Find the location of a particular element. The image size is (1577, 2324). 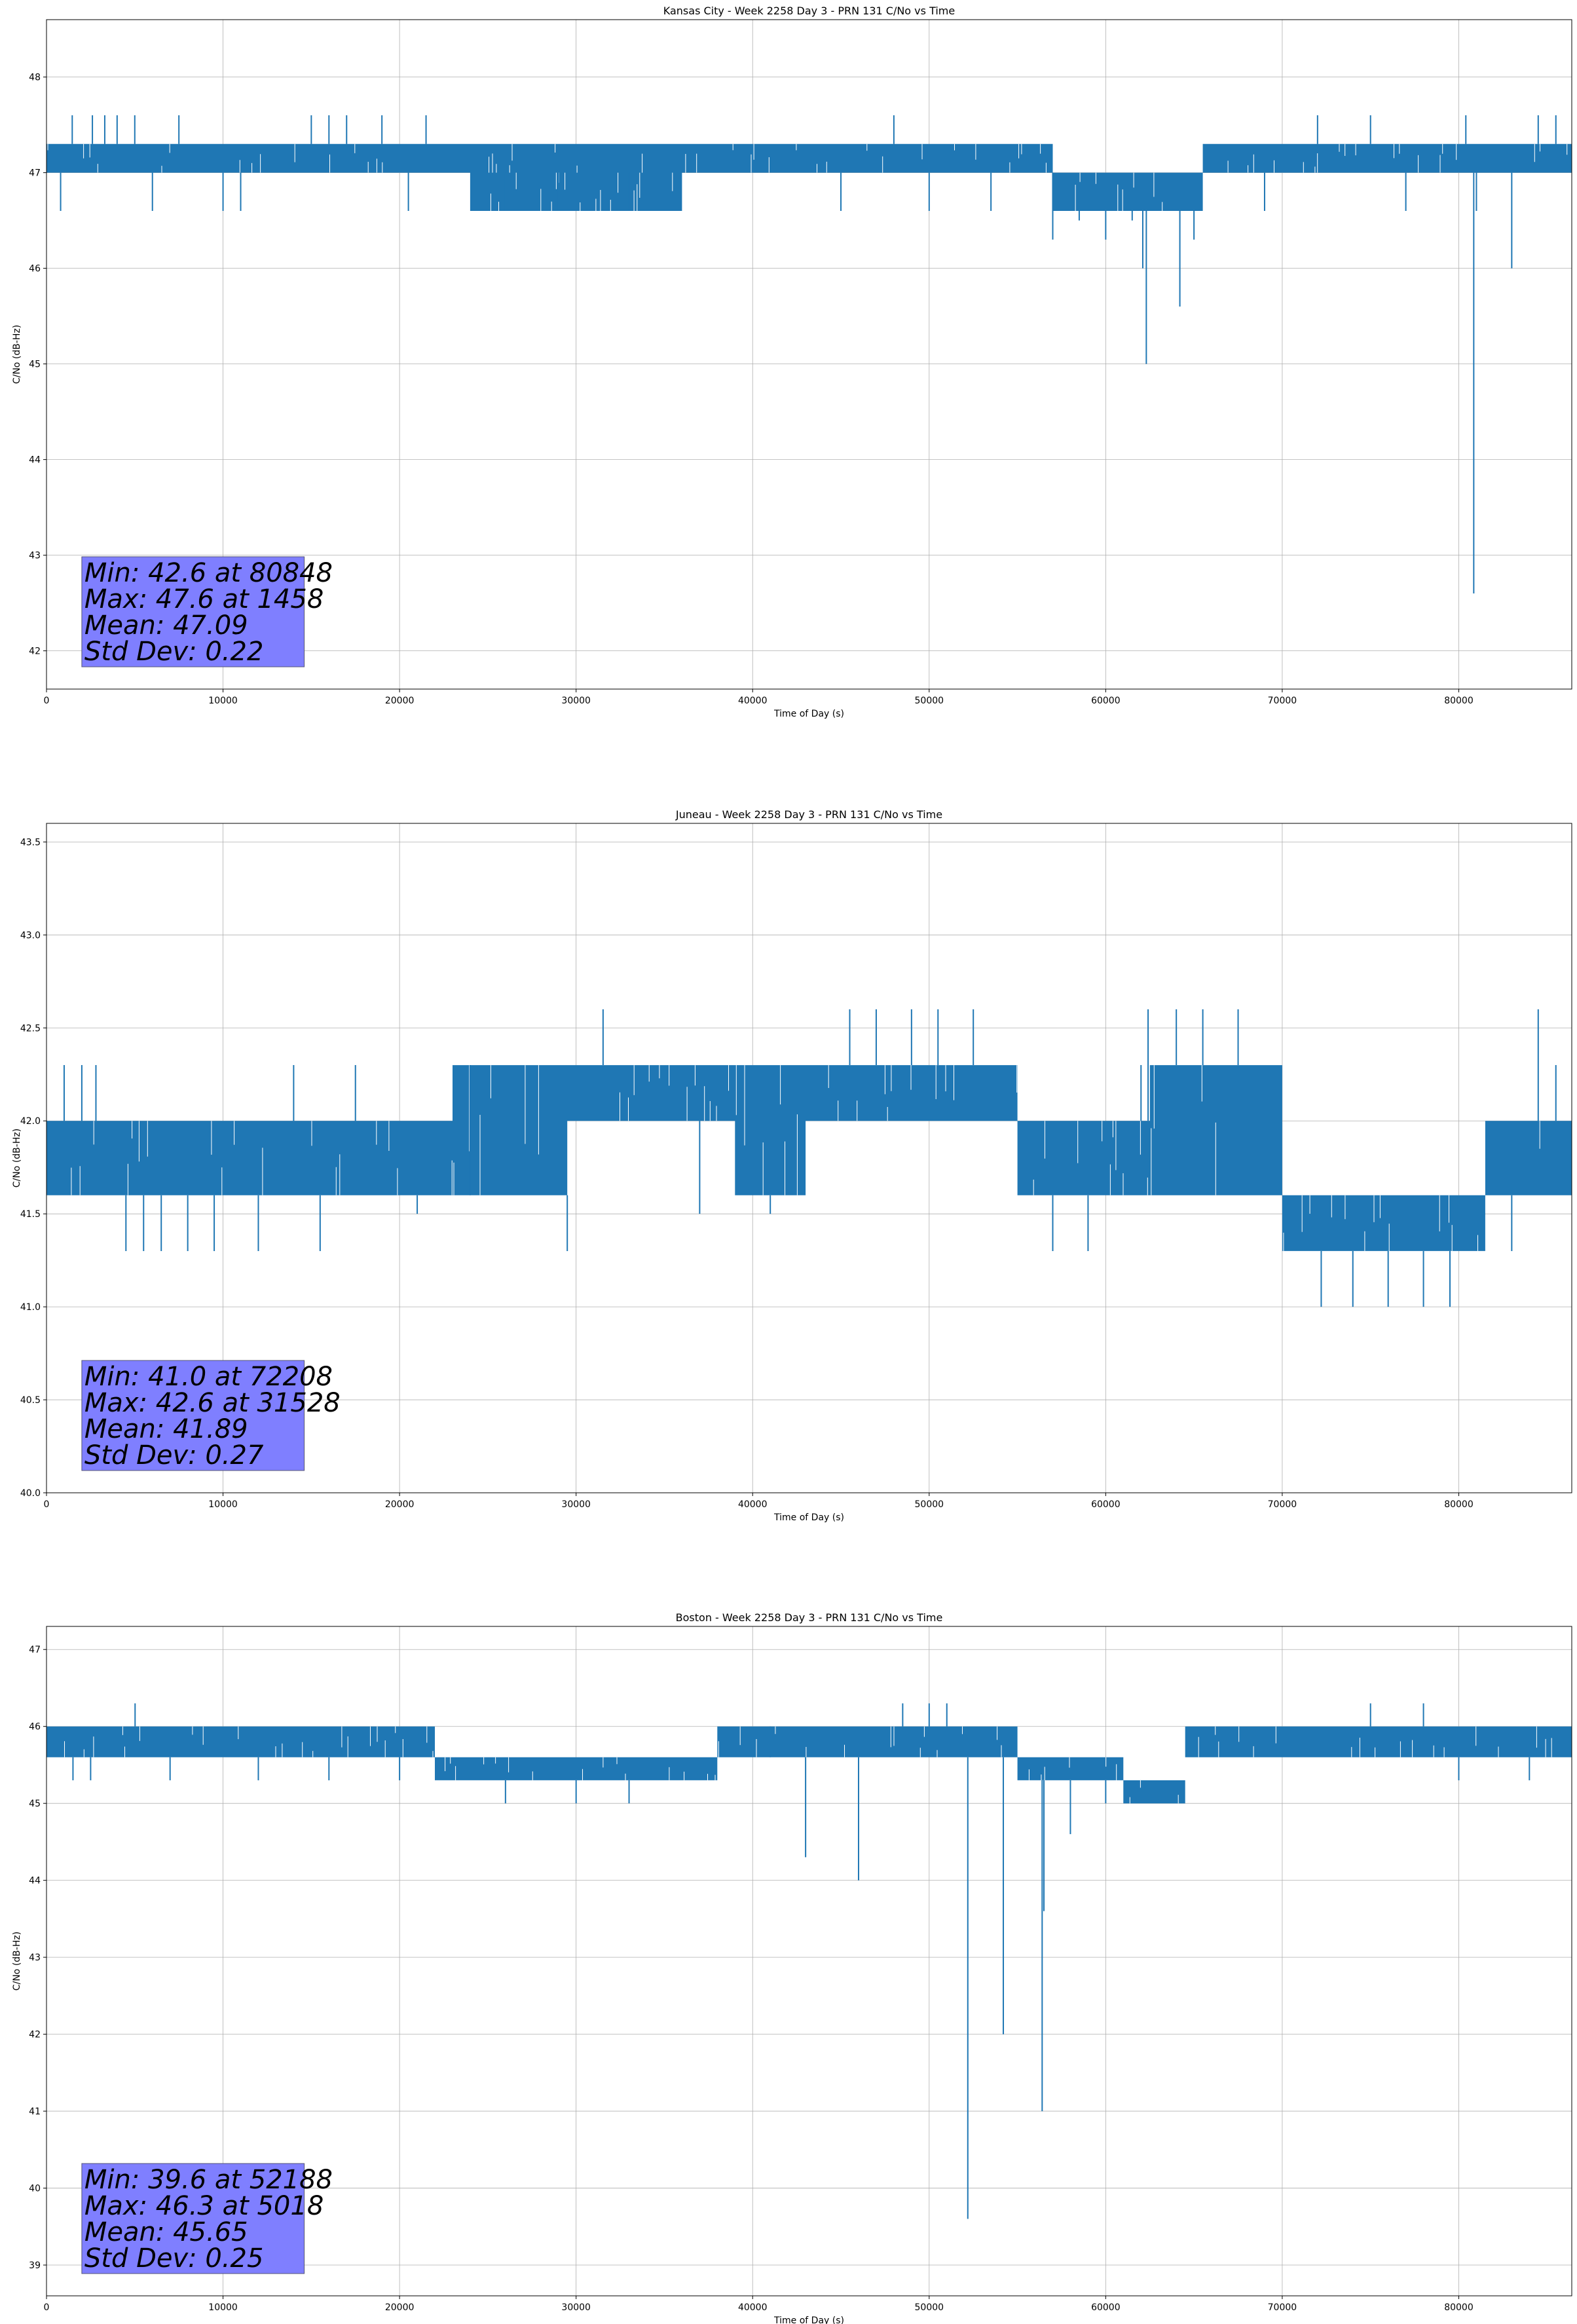

stats-mean: Mean: 47.09 is located at coordinates (166, 625).